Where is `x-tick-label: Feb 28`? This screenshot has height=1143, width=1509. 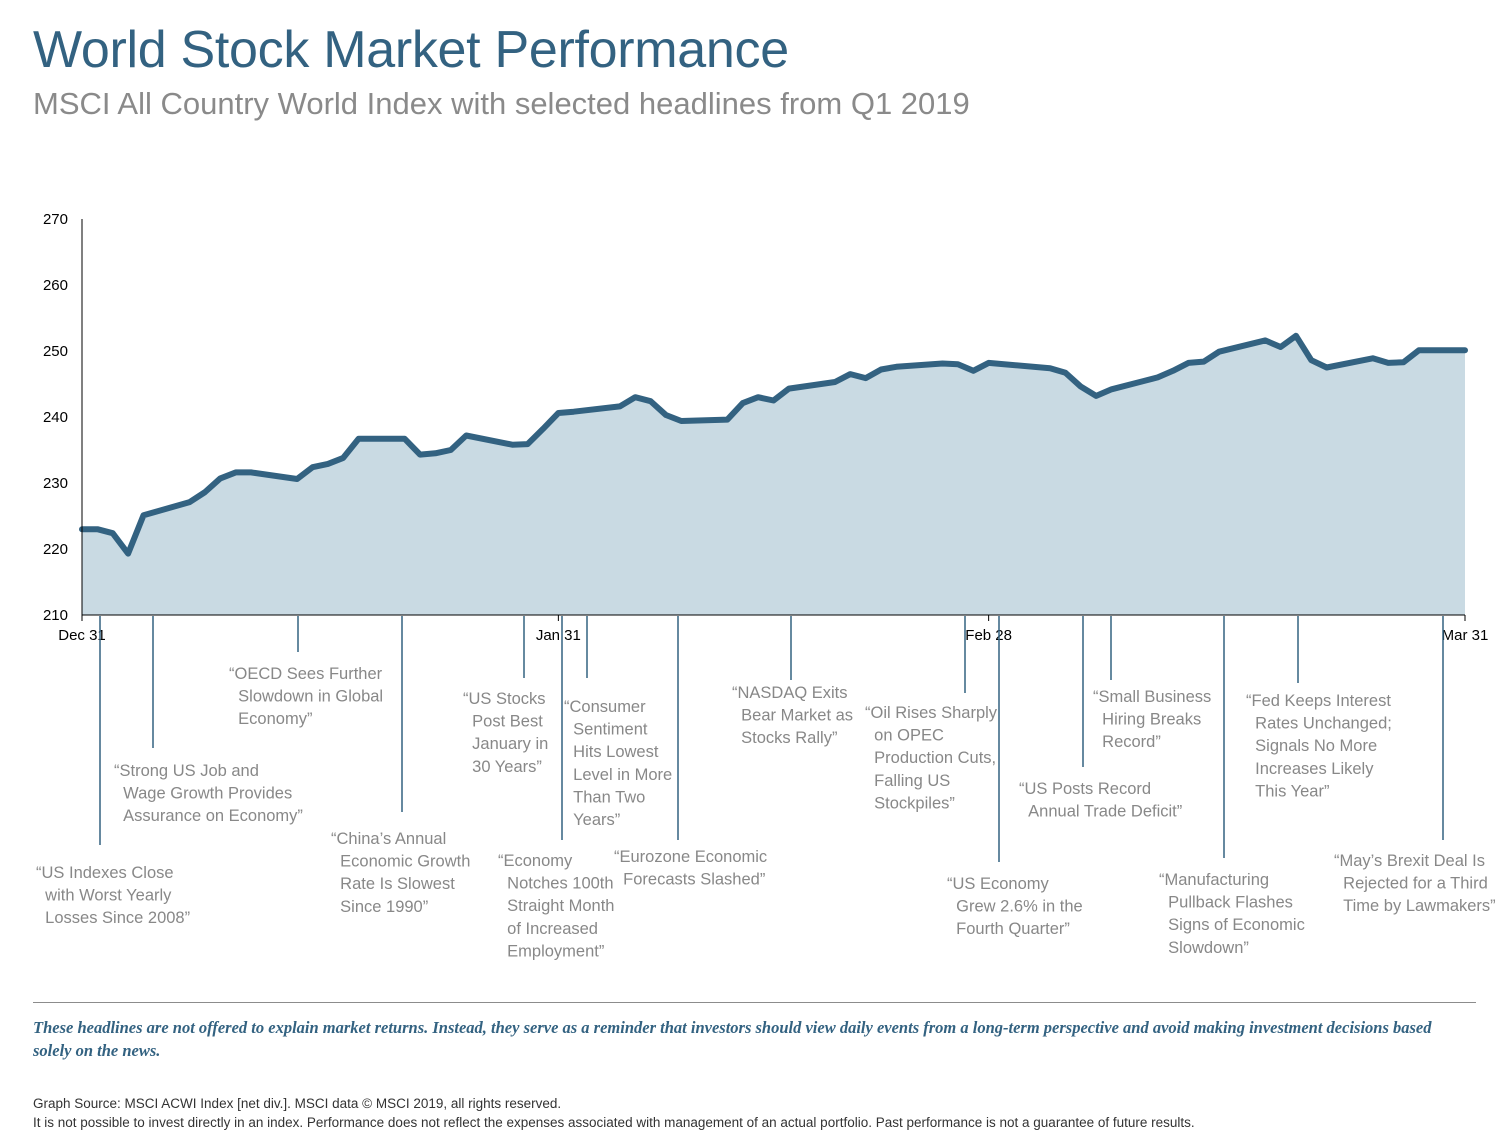
x-tick-label: Feb 28 is located at coordinates (988, 635).